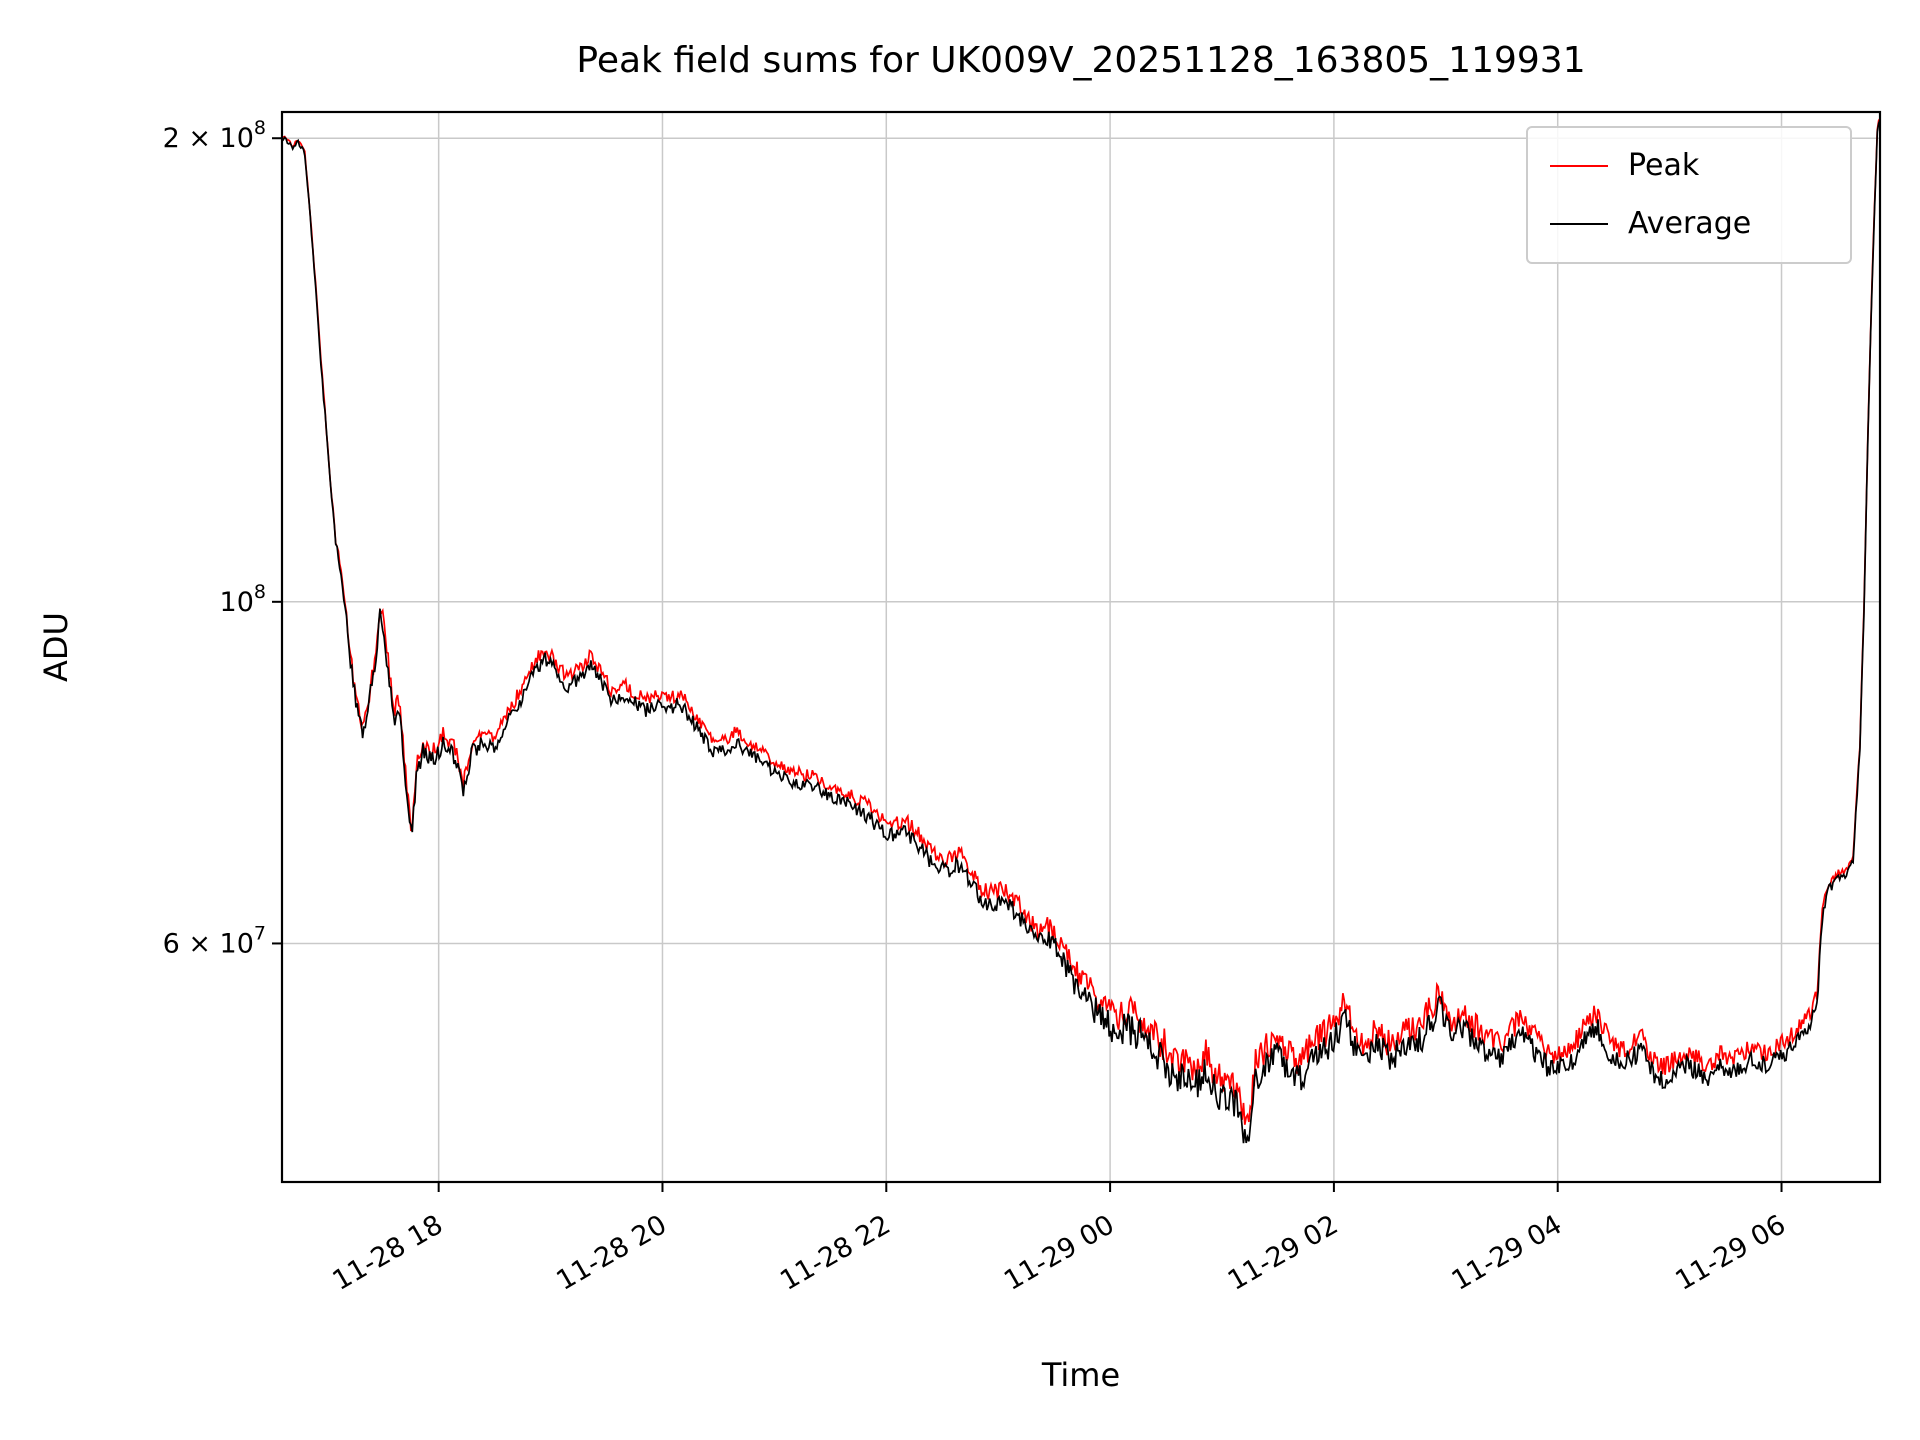  I want to click on y-tick-label: 2 × 108, so click(214, 135).